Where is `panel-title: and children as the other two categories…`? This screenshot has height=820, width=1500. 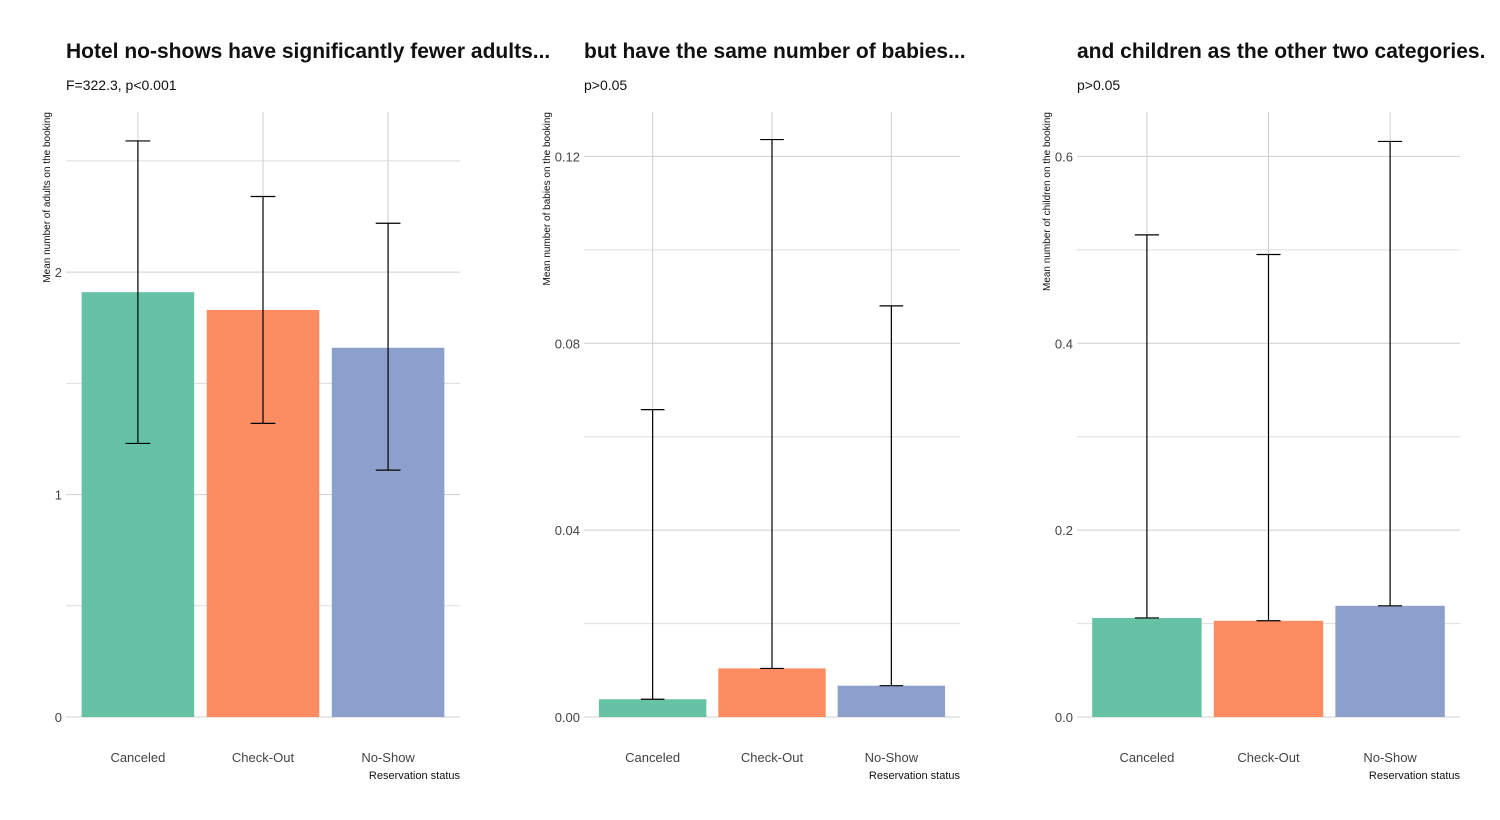
panel-title: and children as the other two categories… is located at coordinates (1281, 51).